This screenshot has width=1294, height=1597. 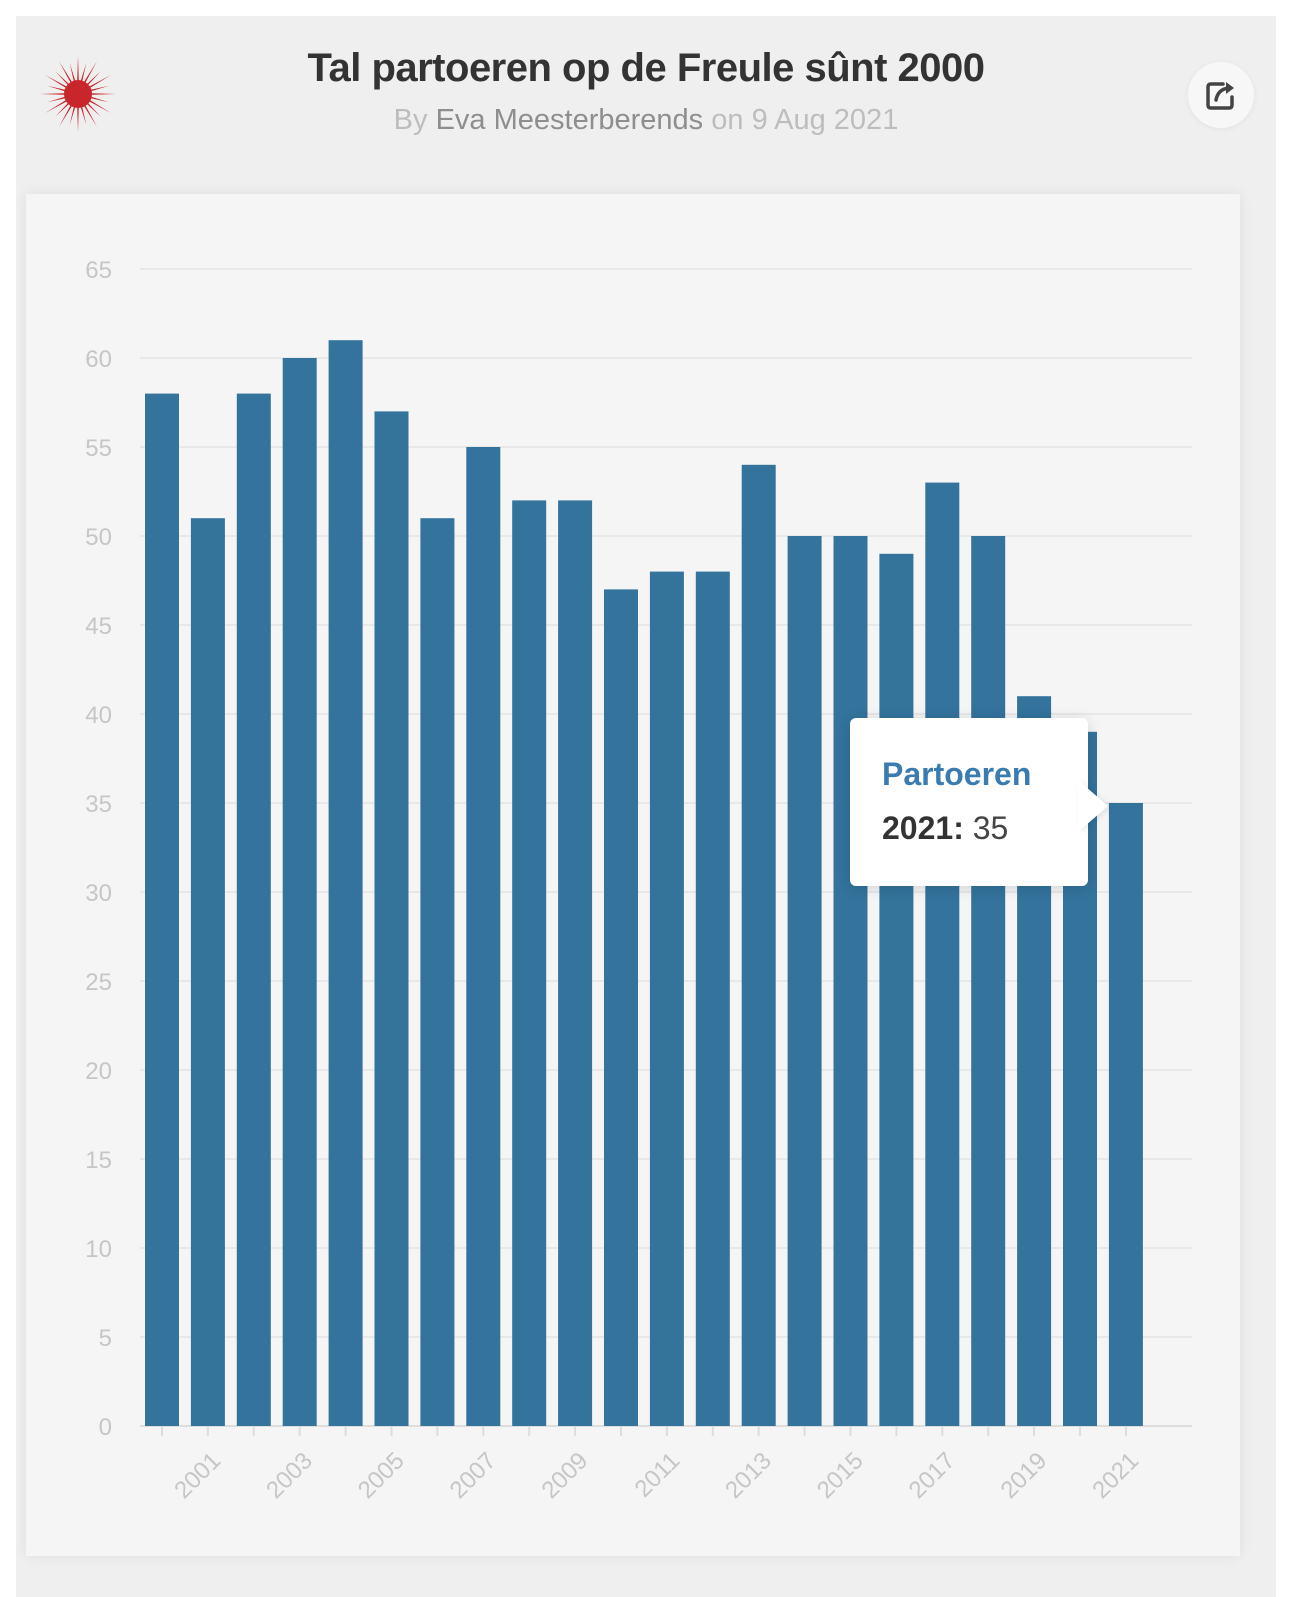 What do you see at coordinates (98, 1160) in the screenshot?
I see `y-tick-label: 15` at bounding box center [98, 1160].